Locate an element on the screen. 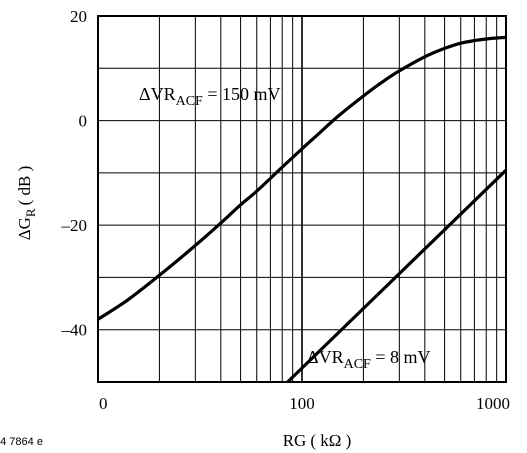 The width and height of the screenshot is (527, 453). x-axis-title: RG( kΩ ) is located at coordinates (317, 440).